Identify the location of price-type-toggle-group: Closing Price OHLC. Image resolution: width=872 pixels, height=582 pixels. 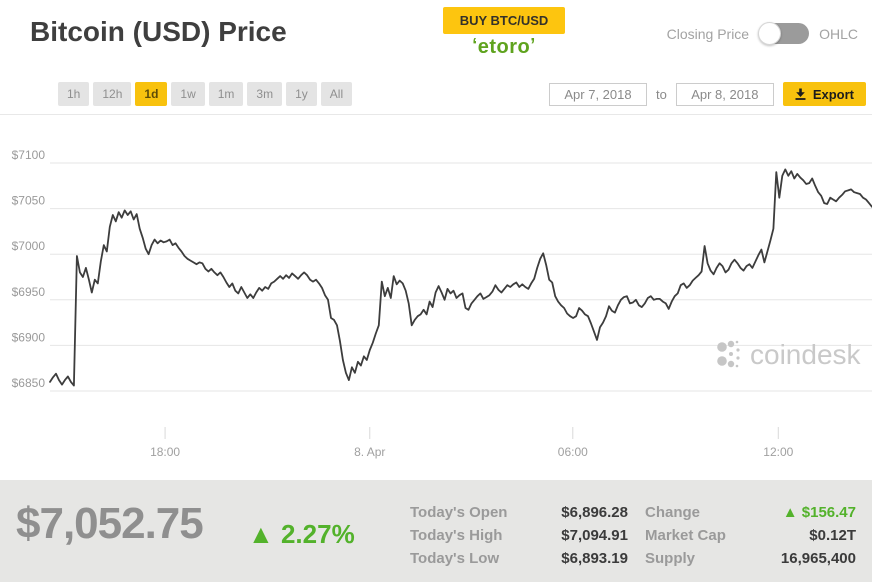
(762, 33).